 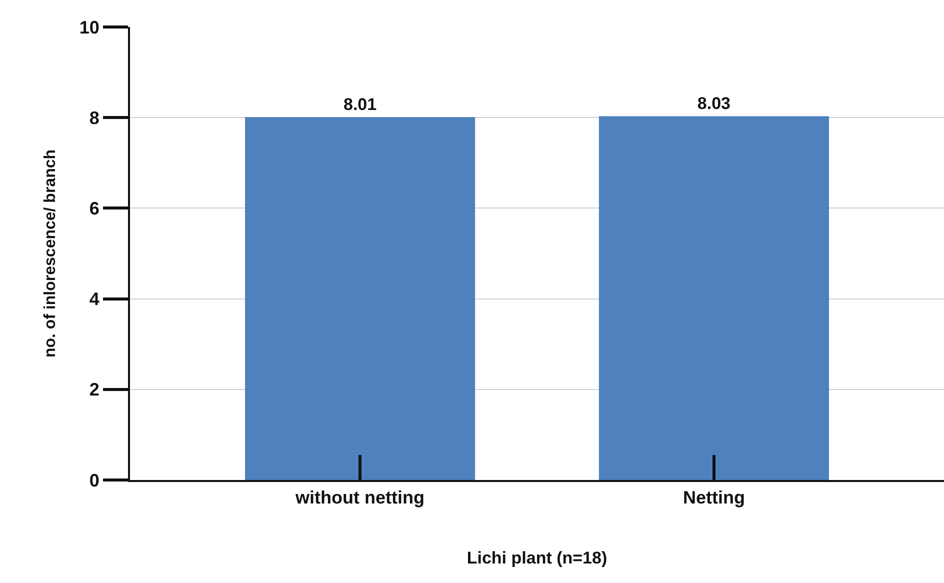 I want to click on y-tick-label: 6, so click(x=94, y=208).